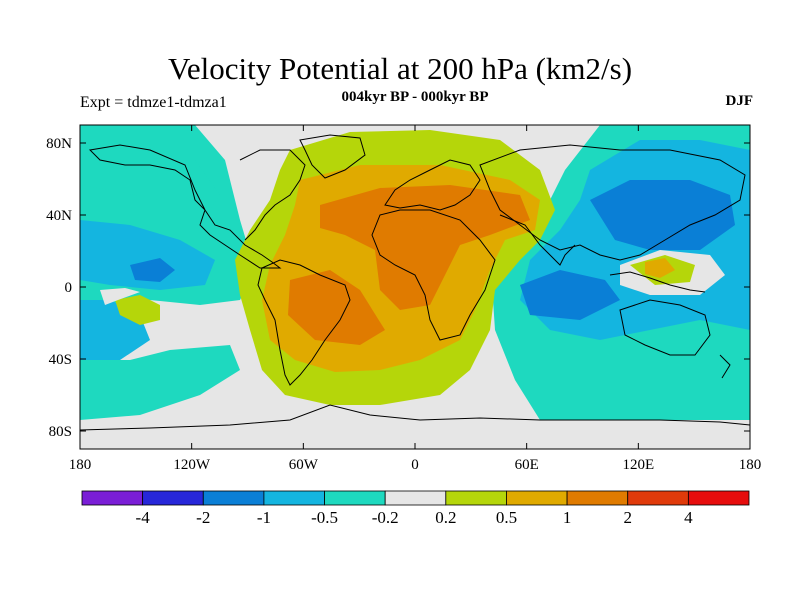  I want to click on lat-tick-label: 40N, so click(59, 216).